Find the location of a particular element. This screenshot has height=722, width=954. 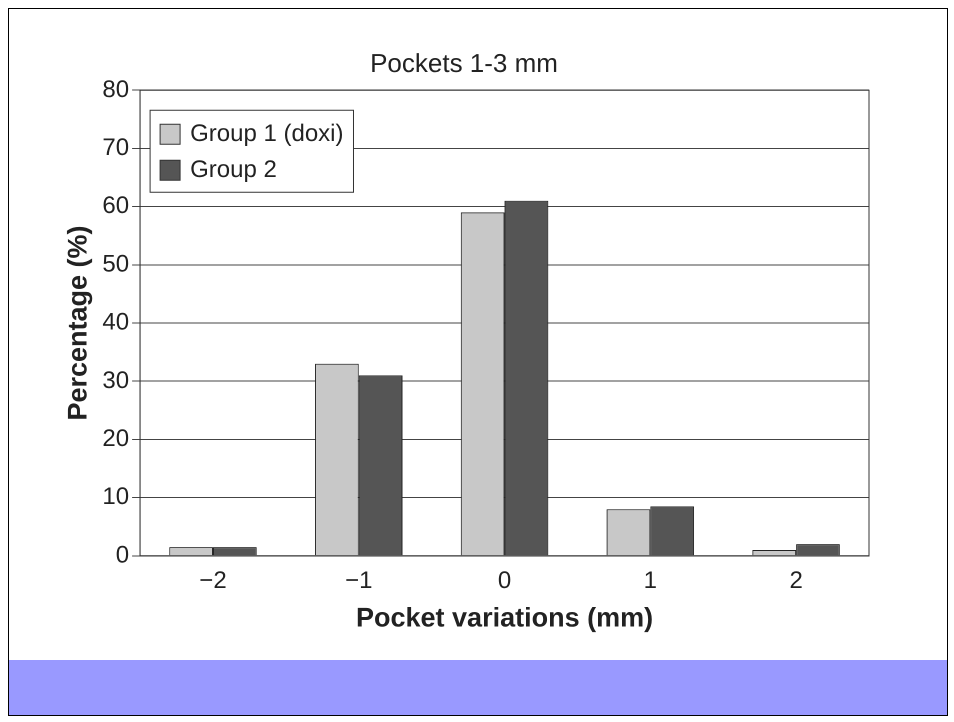

x-tick-label: 1 is located at coordinates (651, 580).